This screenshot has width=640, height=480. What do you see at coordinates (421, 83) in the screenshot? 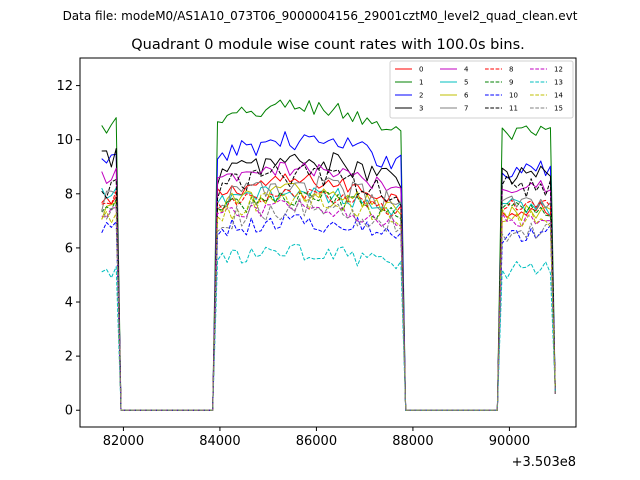
I see `legend-label-1: 1` at bounding box center [421, 83].